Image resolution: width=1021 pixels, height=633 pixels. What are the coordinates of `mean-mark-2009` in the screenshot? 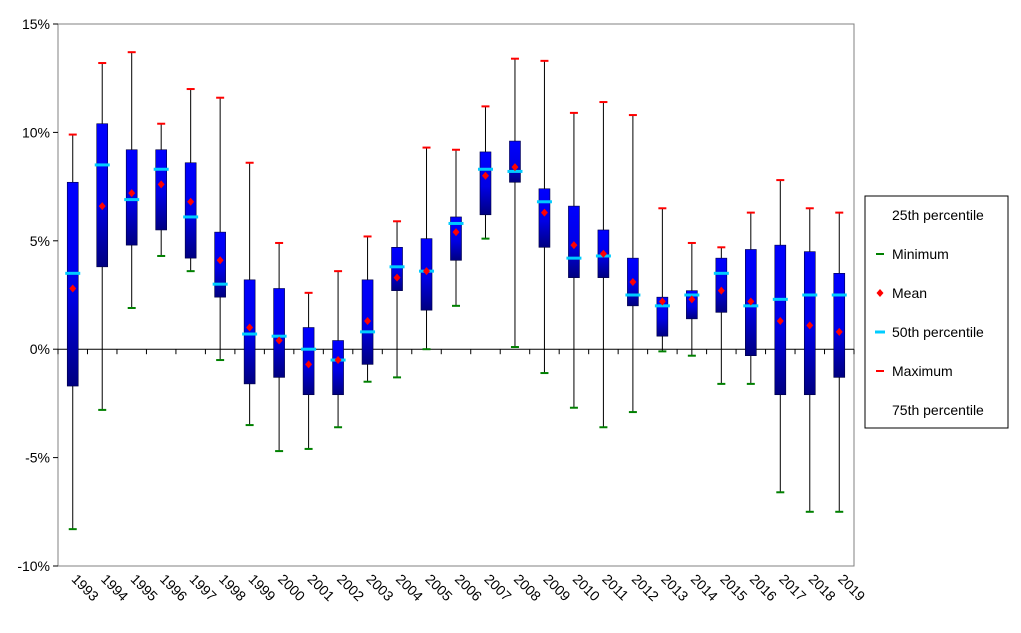 It's located at (544, 212).